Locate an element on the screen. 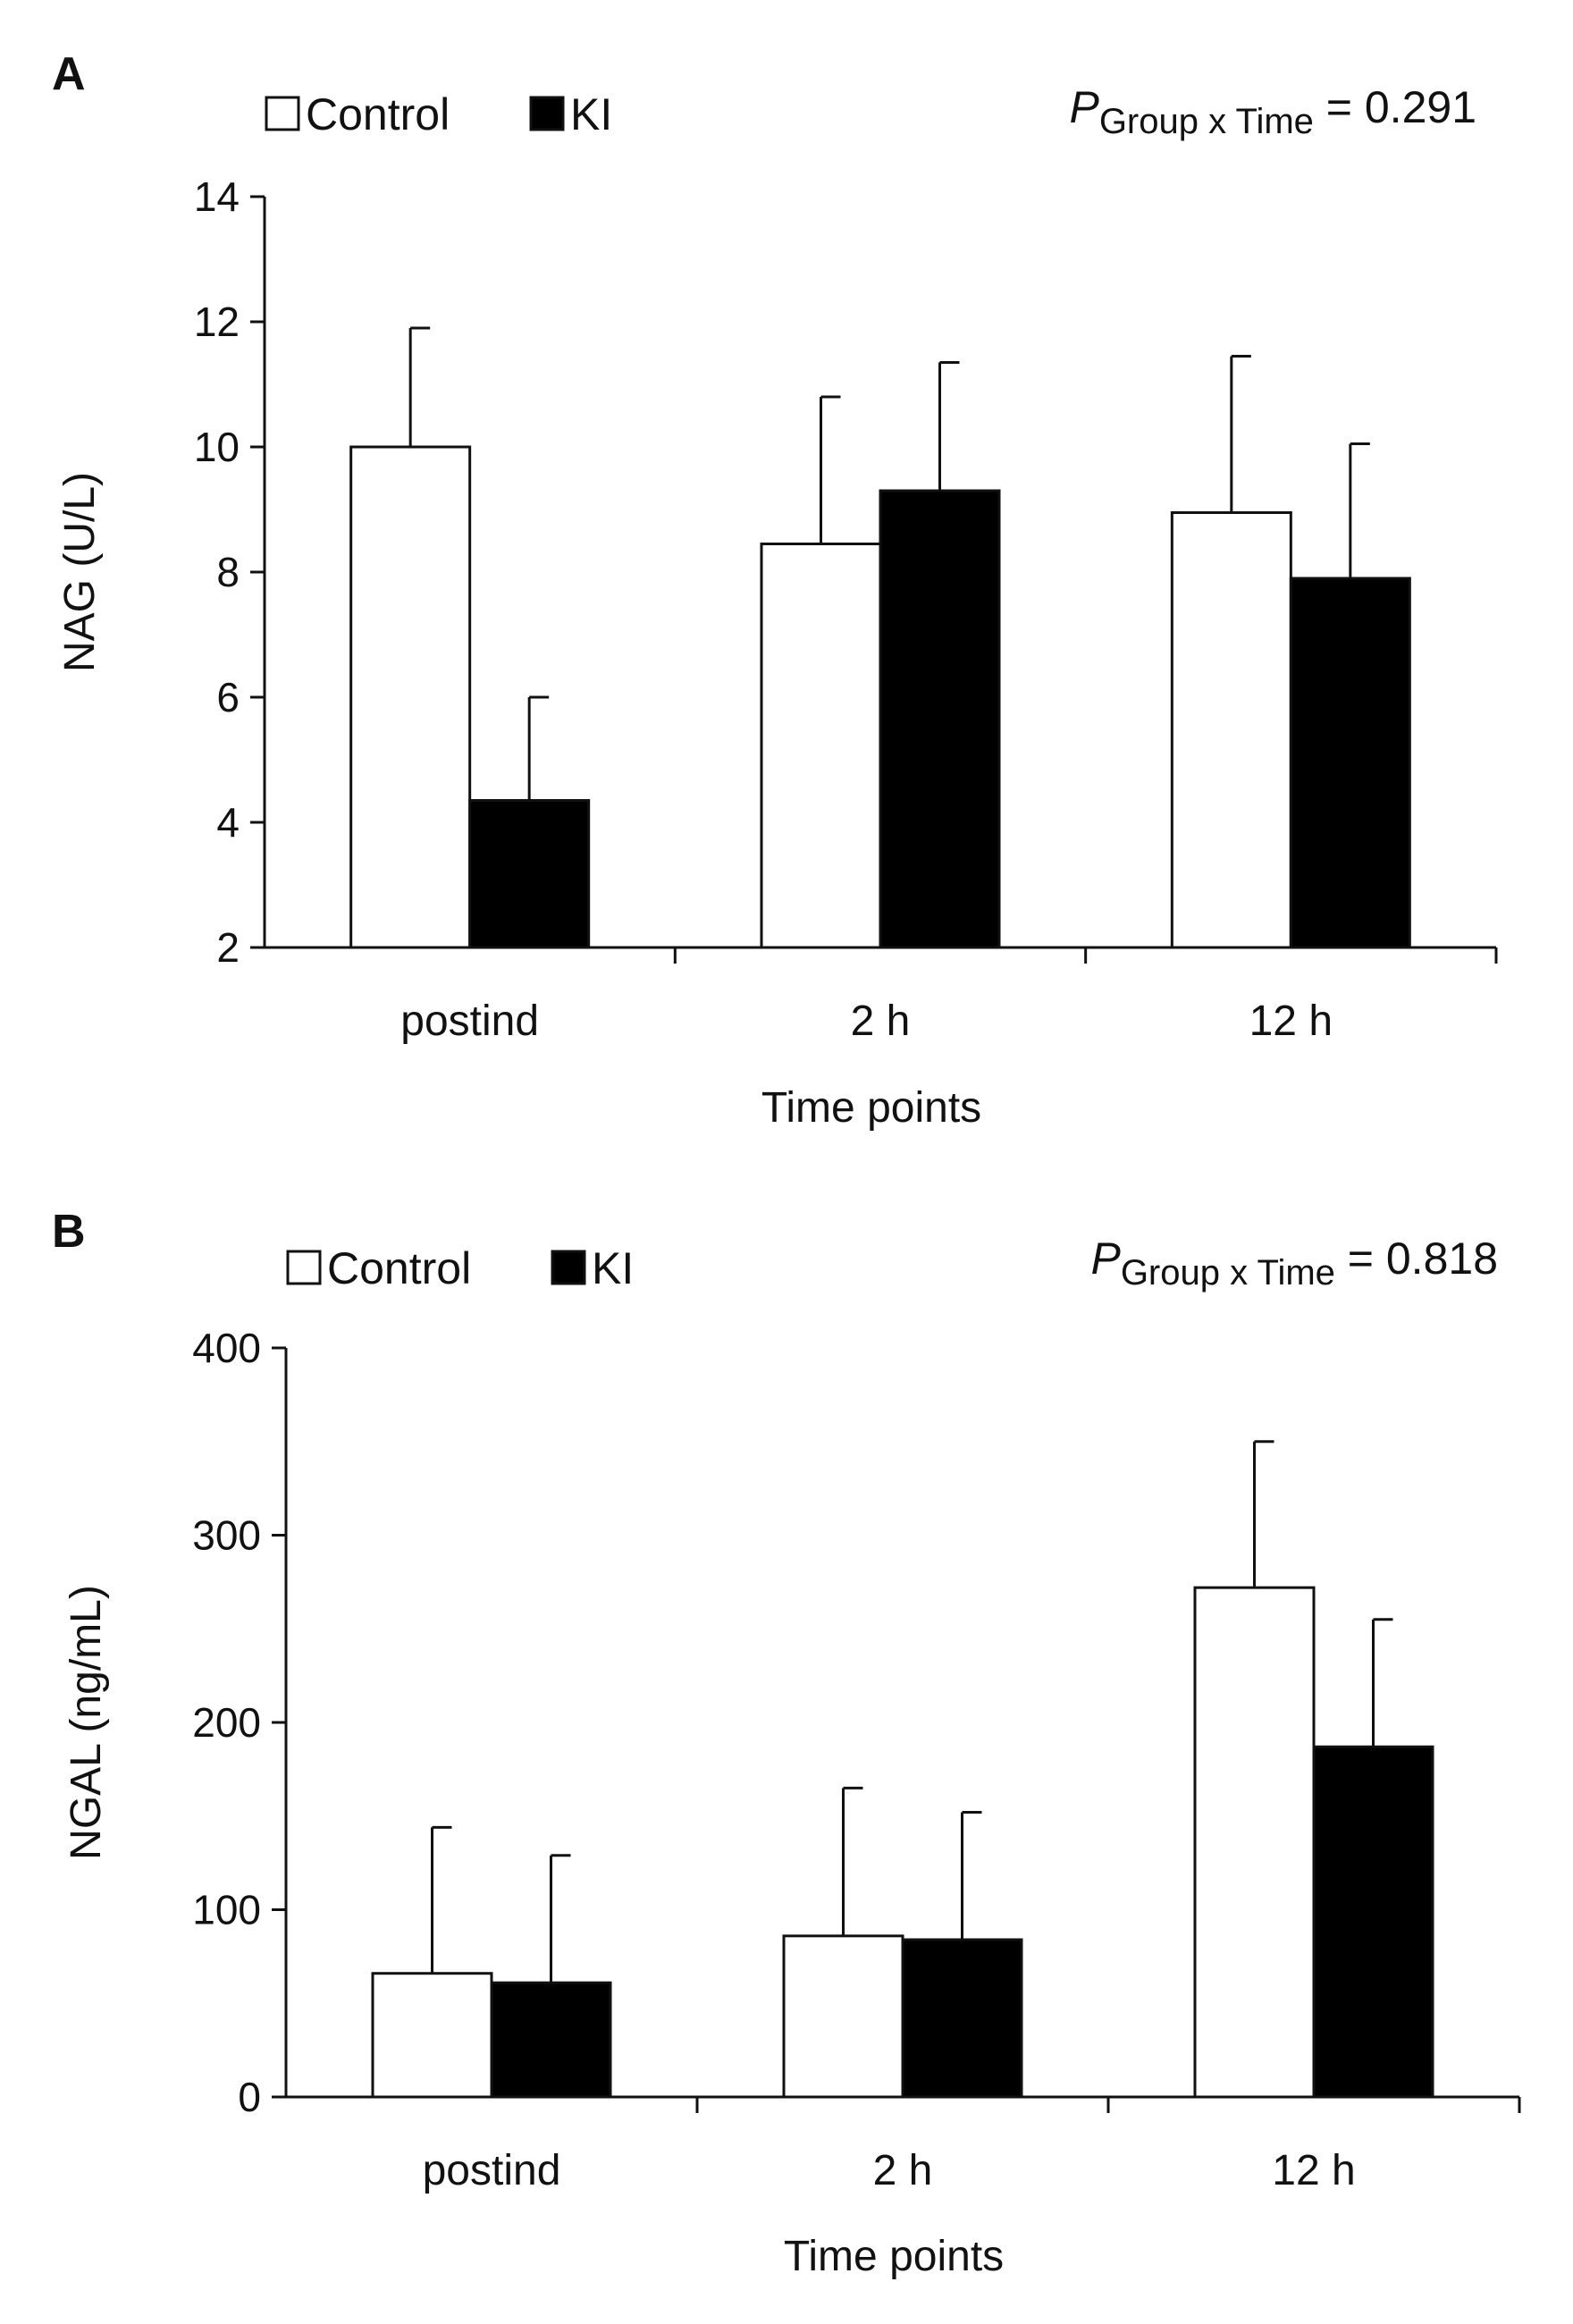 The width and height of the screenshot is (1573, 2324). panel-a-legend-swatch-control is located at coordinates (283, 114).